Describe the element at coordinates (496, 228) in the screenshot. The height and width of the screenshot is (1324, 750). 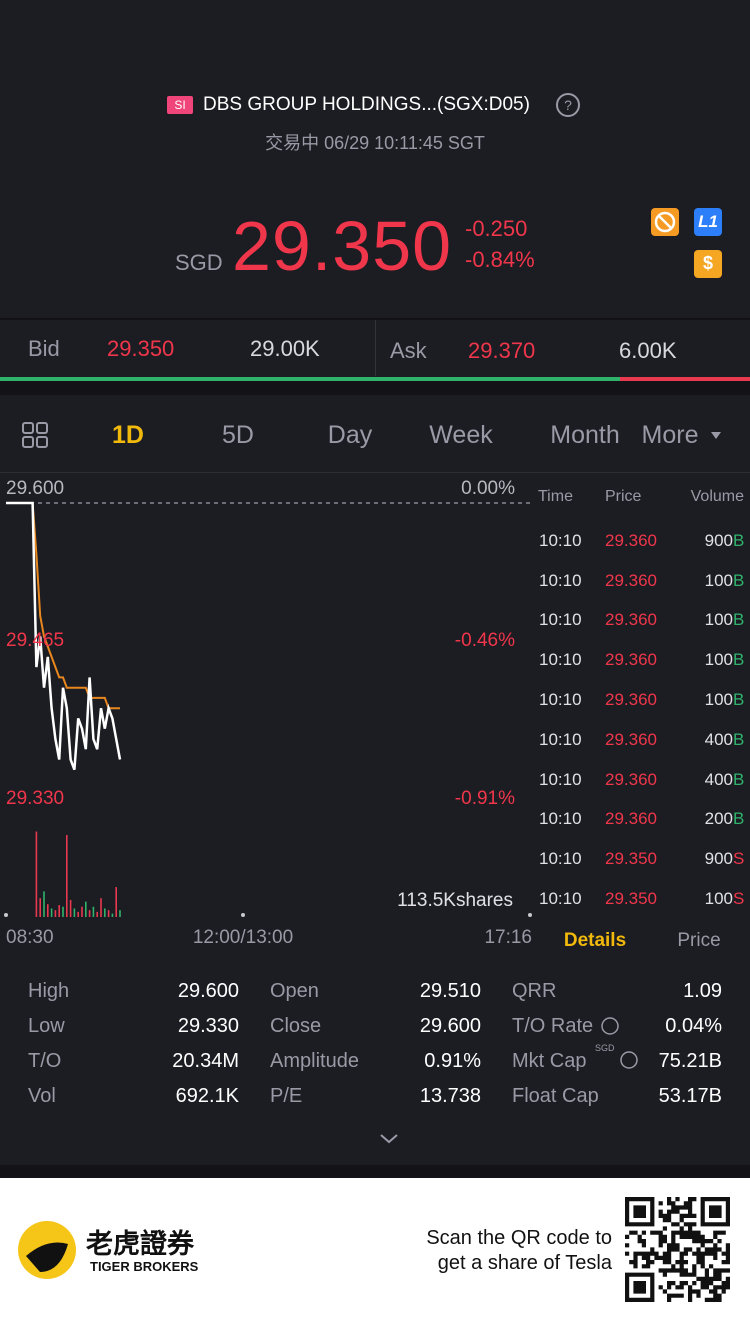
I see `price-change: -0.250` at that location.